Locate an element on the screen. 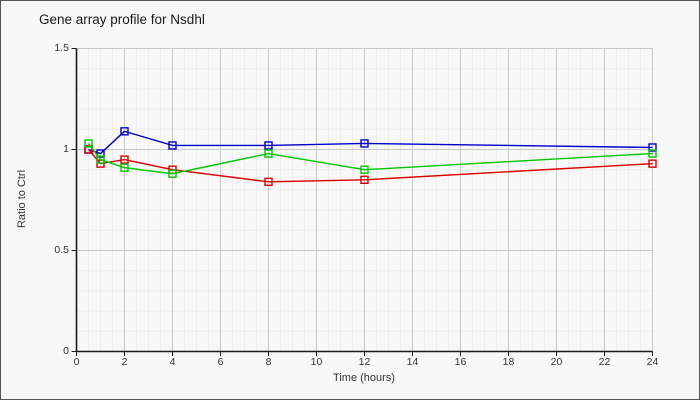 This screenshot has width=700, height=400. y-tick-label: 0 is located at coordinates (66, 350).